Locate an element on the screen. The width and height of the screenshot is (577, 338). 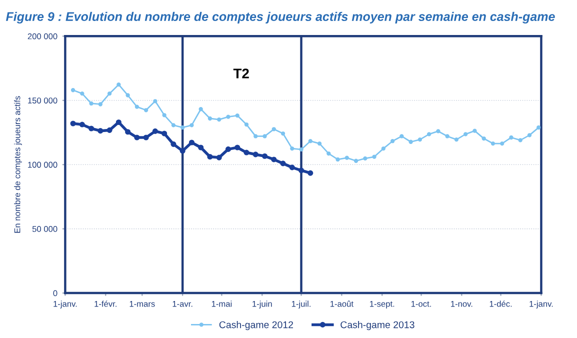
y-axis-title: En nombre de comptes joueurs actifs is located at coordinates (18, 164).